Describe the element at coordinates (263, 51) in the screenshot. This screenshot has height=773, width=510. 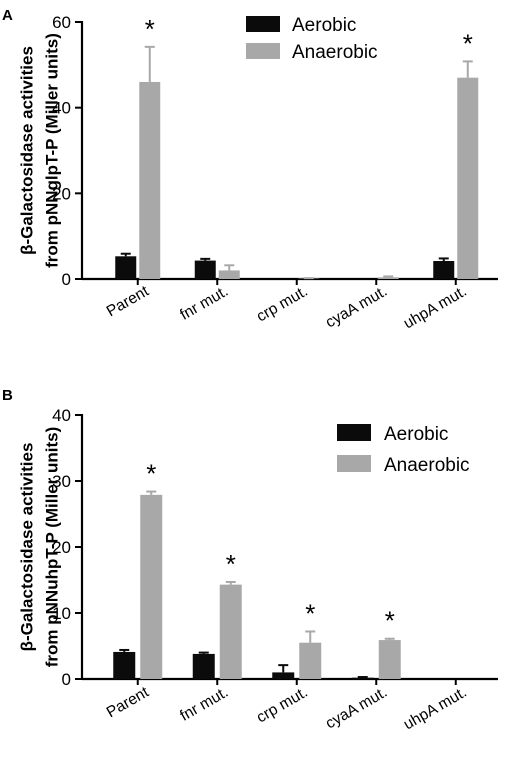
I see `panel-a-legend-swatch-anaerobic` at that location.